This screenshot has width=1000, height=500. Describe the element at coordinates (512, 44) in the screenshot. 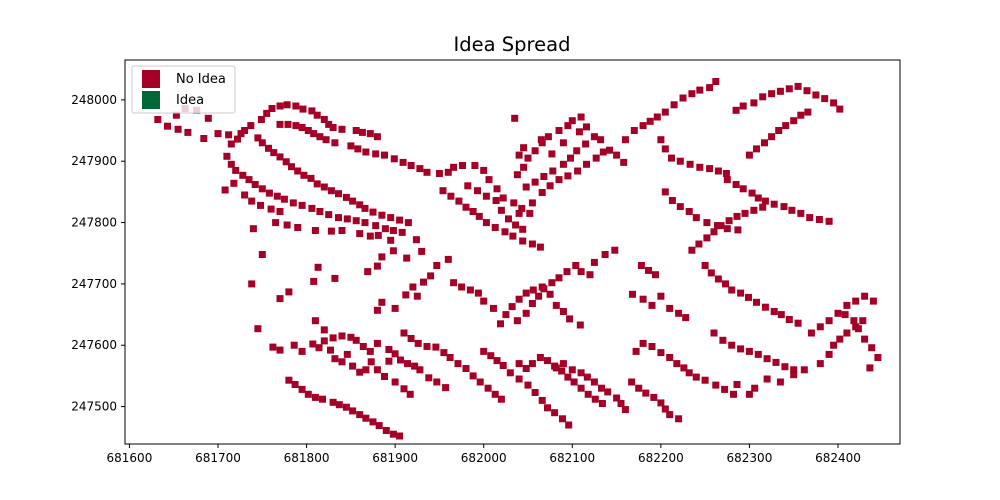

I see `chart-title: Idea Spread` at that location.